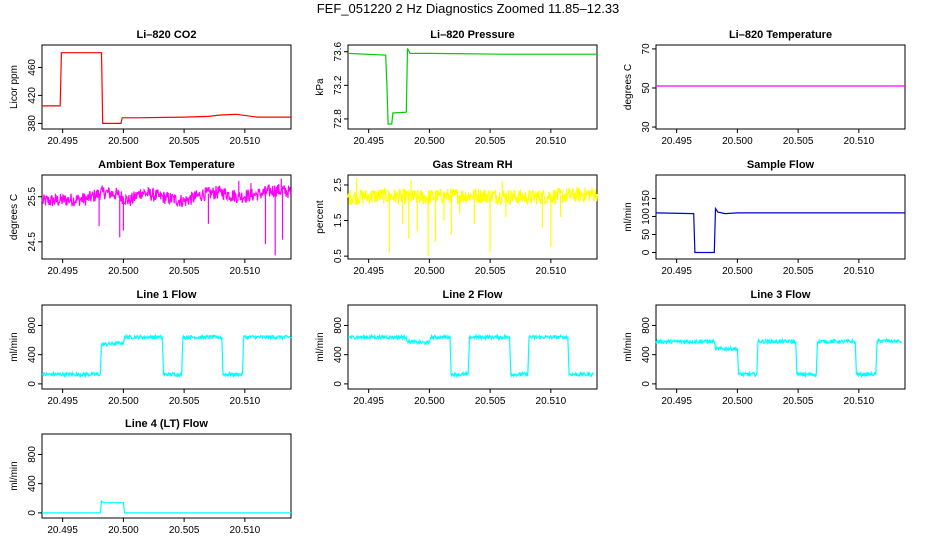 The width and height of the screenshot is (936, 540). What do you see at coordinates (166, 165) in the screenshot?
I see `panel-title: Ambient Box Temperature` at bounding box center [166, 165].